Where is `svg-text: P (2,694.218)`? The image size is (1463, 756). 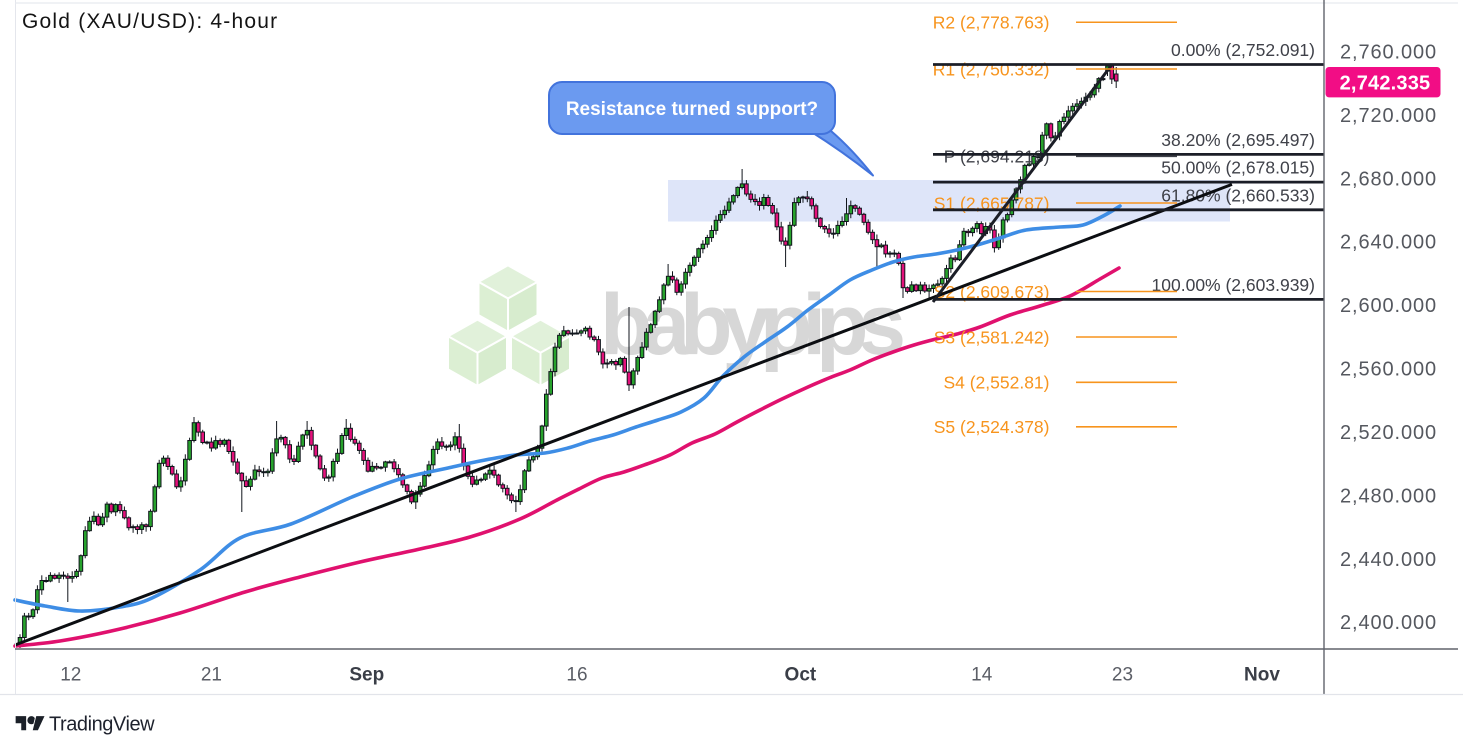
svg-text: P (2,694.218) is located at coordinates (997, 157).